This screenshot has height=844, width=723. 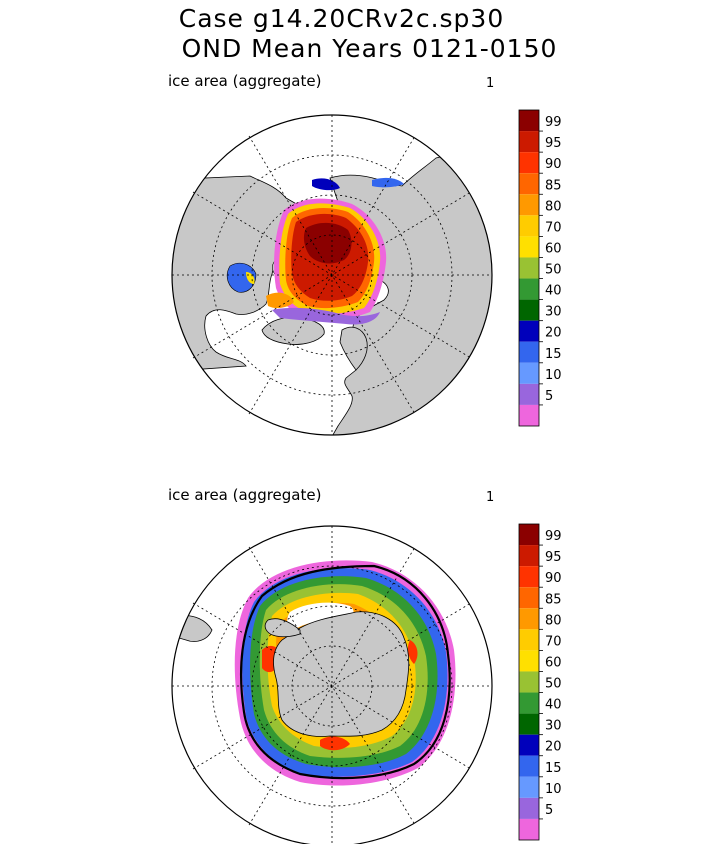 I want to click on north-colorbar-label: 15, so click(x=553, y=354).